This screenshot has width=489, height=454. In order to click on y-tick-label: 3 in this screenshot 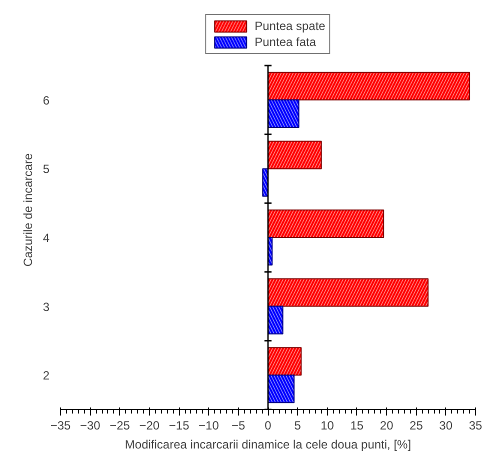, I will do `click(46, 307)`.